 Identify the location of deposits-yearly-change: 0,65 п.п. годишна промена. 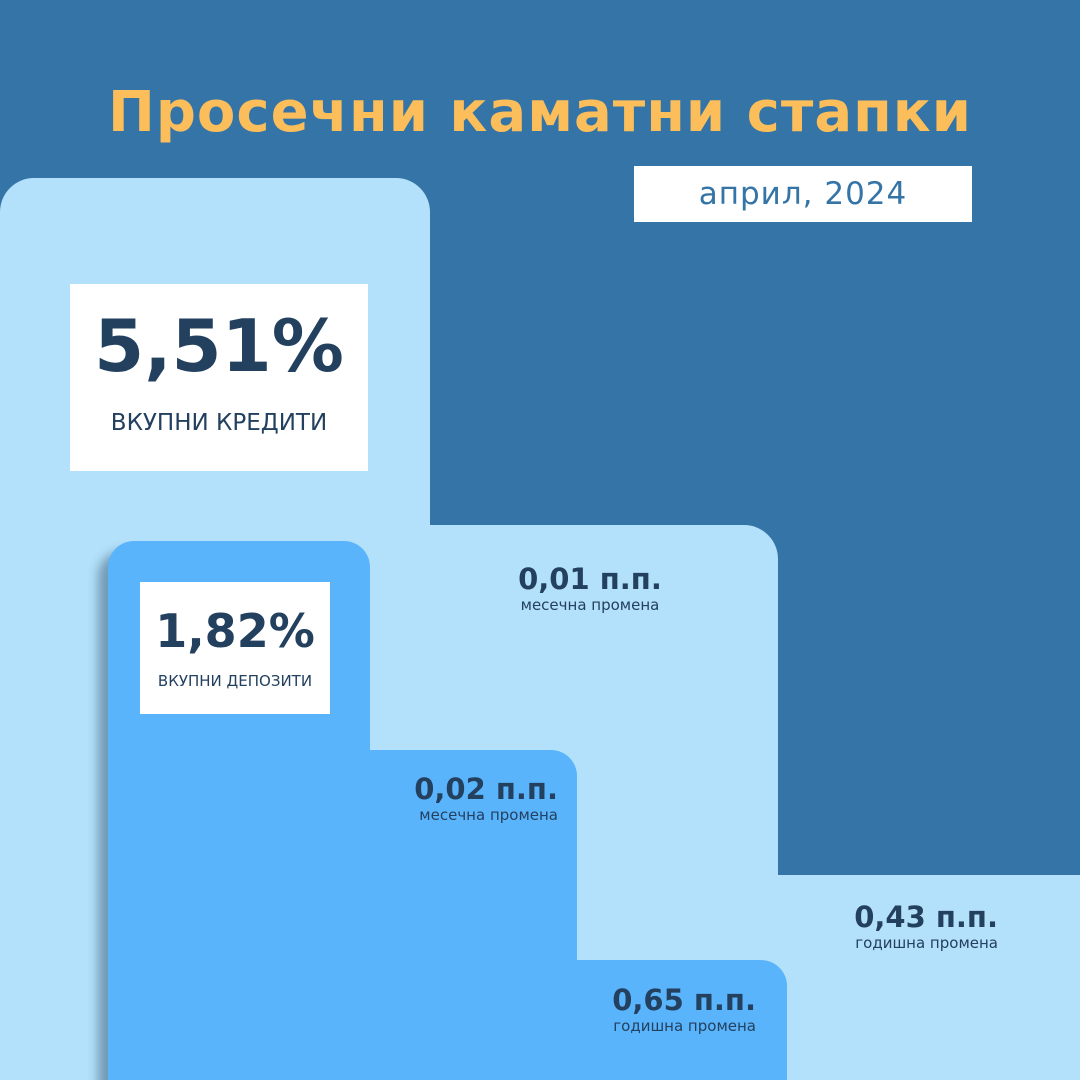
(666, 1009).